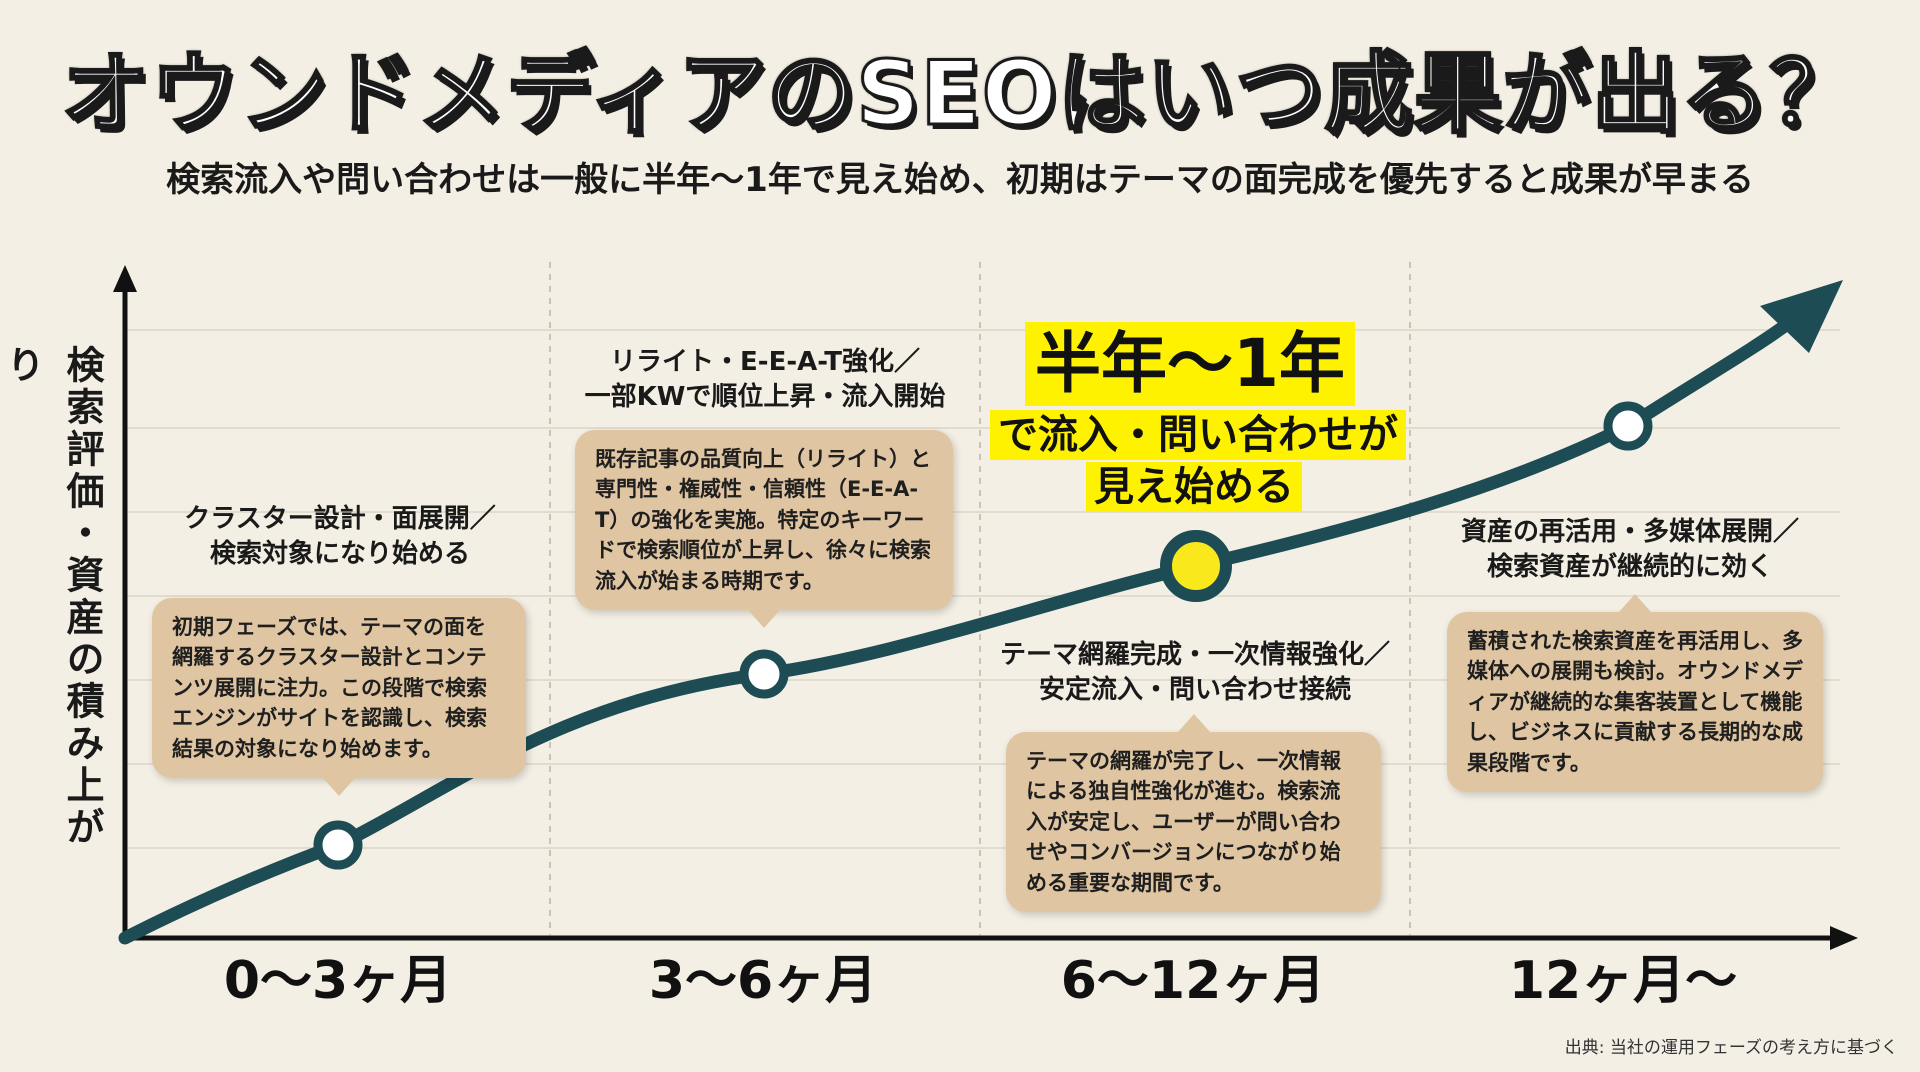  What do you see at coordinates (1194, 673) in the screenshot?
I see `phase-3-title: テーマ網羅完成・一次情報強化／ 安定流入・問い合わせ接続` at bounding box center [1194, 673].